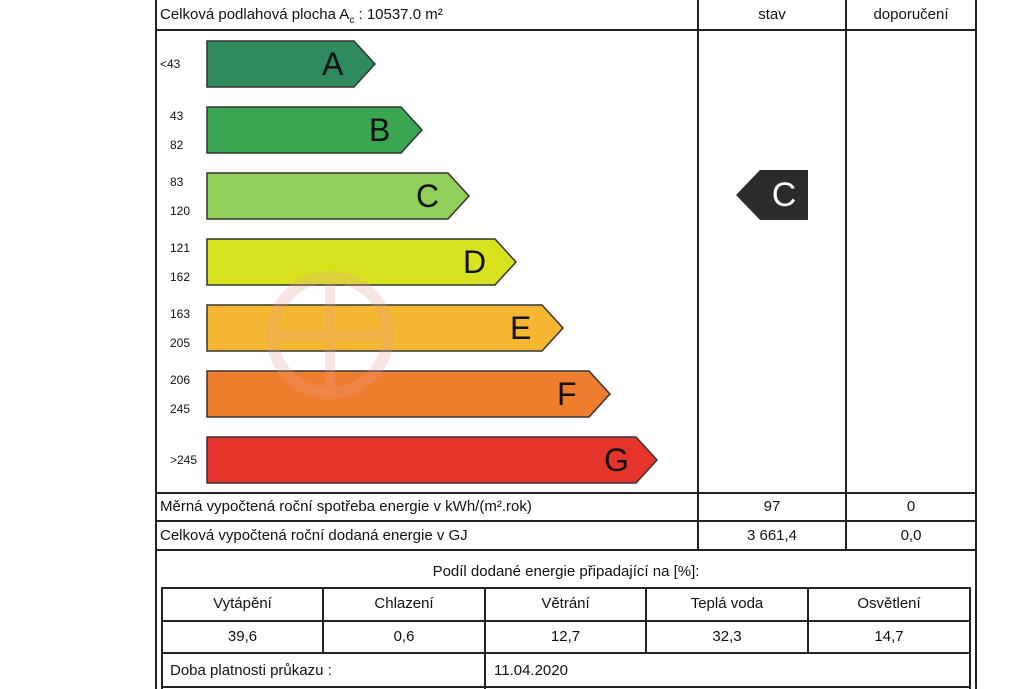 This screenshot has width=1034, height=689. What do you see at coordinates (772, 535) in the screenshot?
I see `total-energy-stav: 3 661,4` at bounding box center [772, 535].